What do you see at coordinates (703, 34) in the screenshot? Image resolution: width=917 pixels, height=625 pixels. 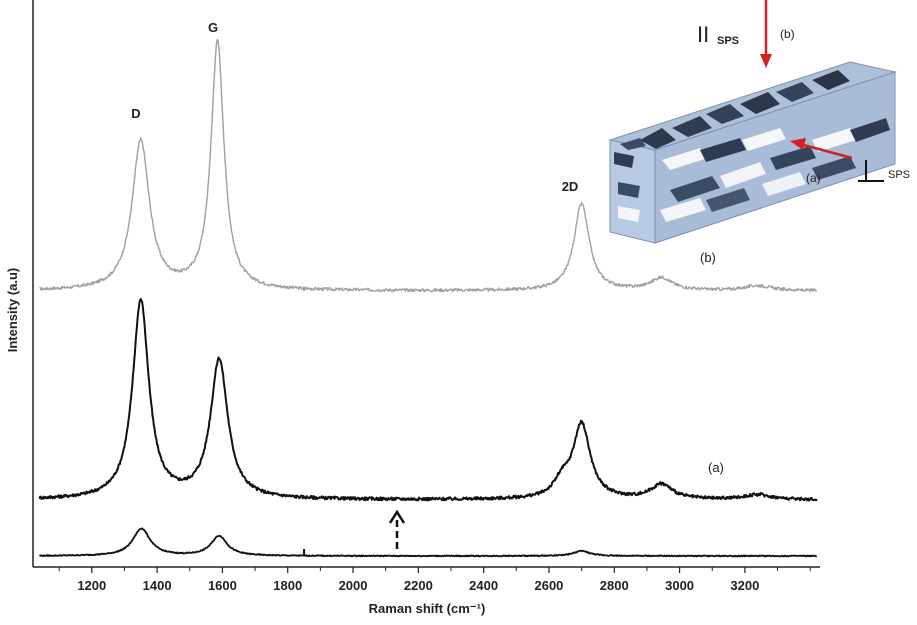 I see `inset-label-parallel: II` at bounding box center [703, 34].